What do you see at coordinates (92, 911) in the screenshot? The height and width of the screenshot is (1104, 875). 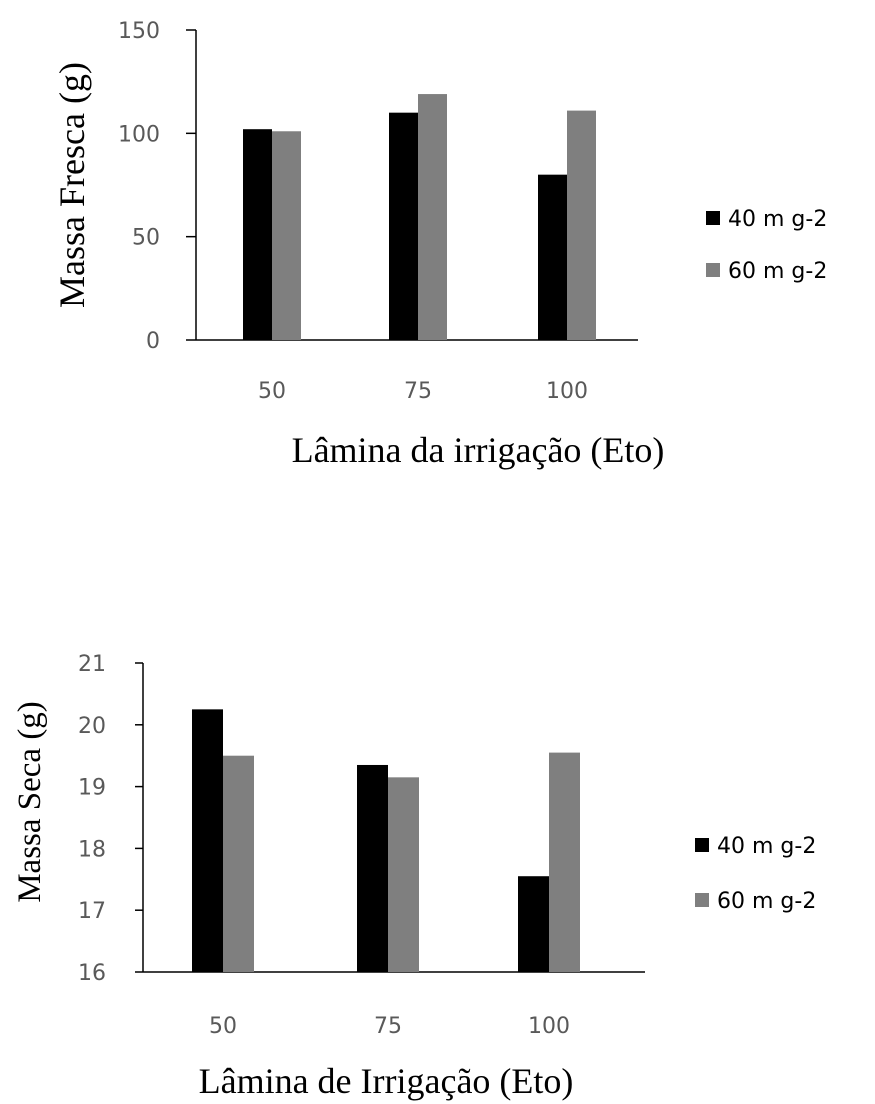 I see `y-tick-label: 17` at bounding box center [92, 911].